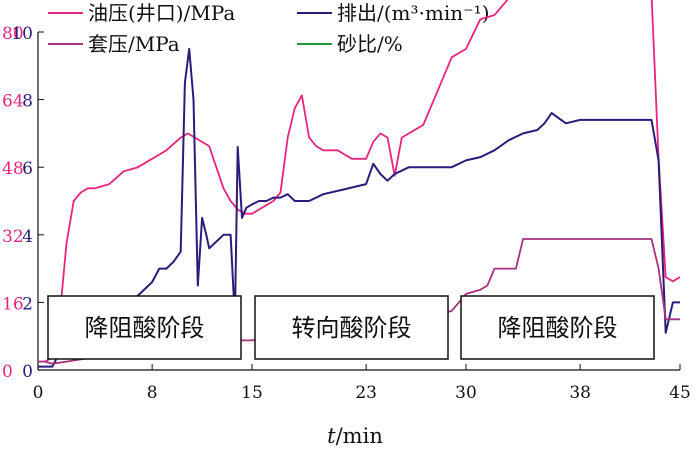  What do you see at coordinates (152, 393) in the screenshot?
I see `x-tick-label: 8` at bounding box center [152, 393].